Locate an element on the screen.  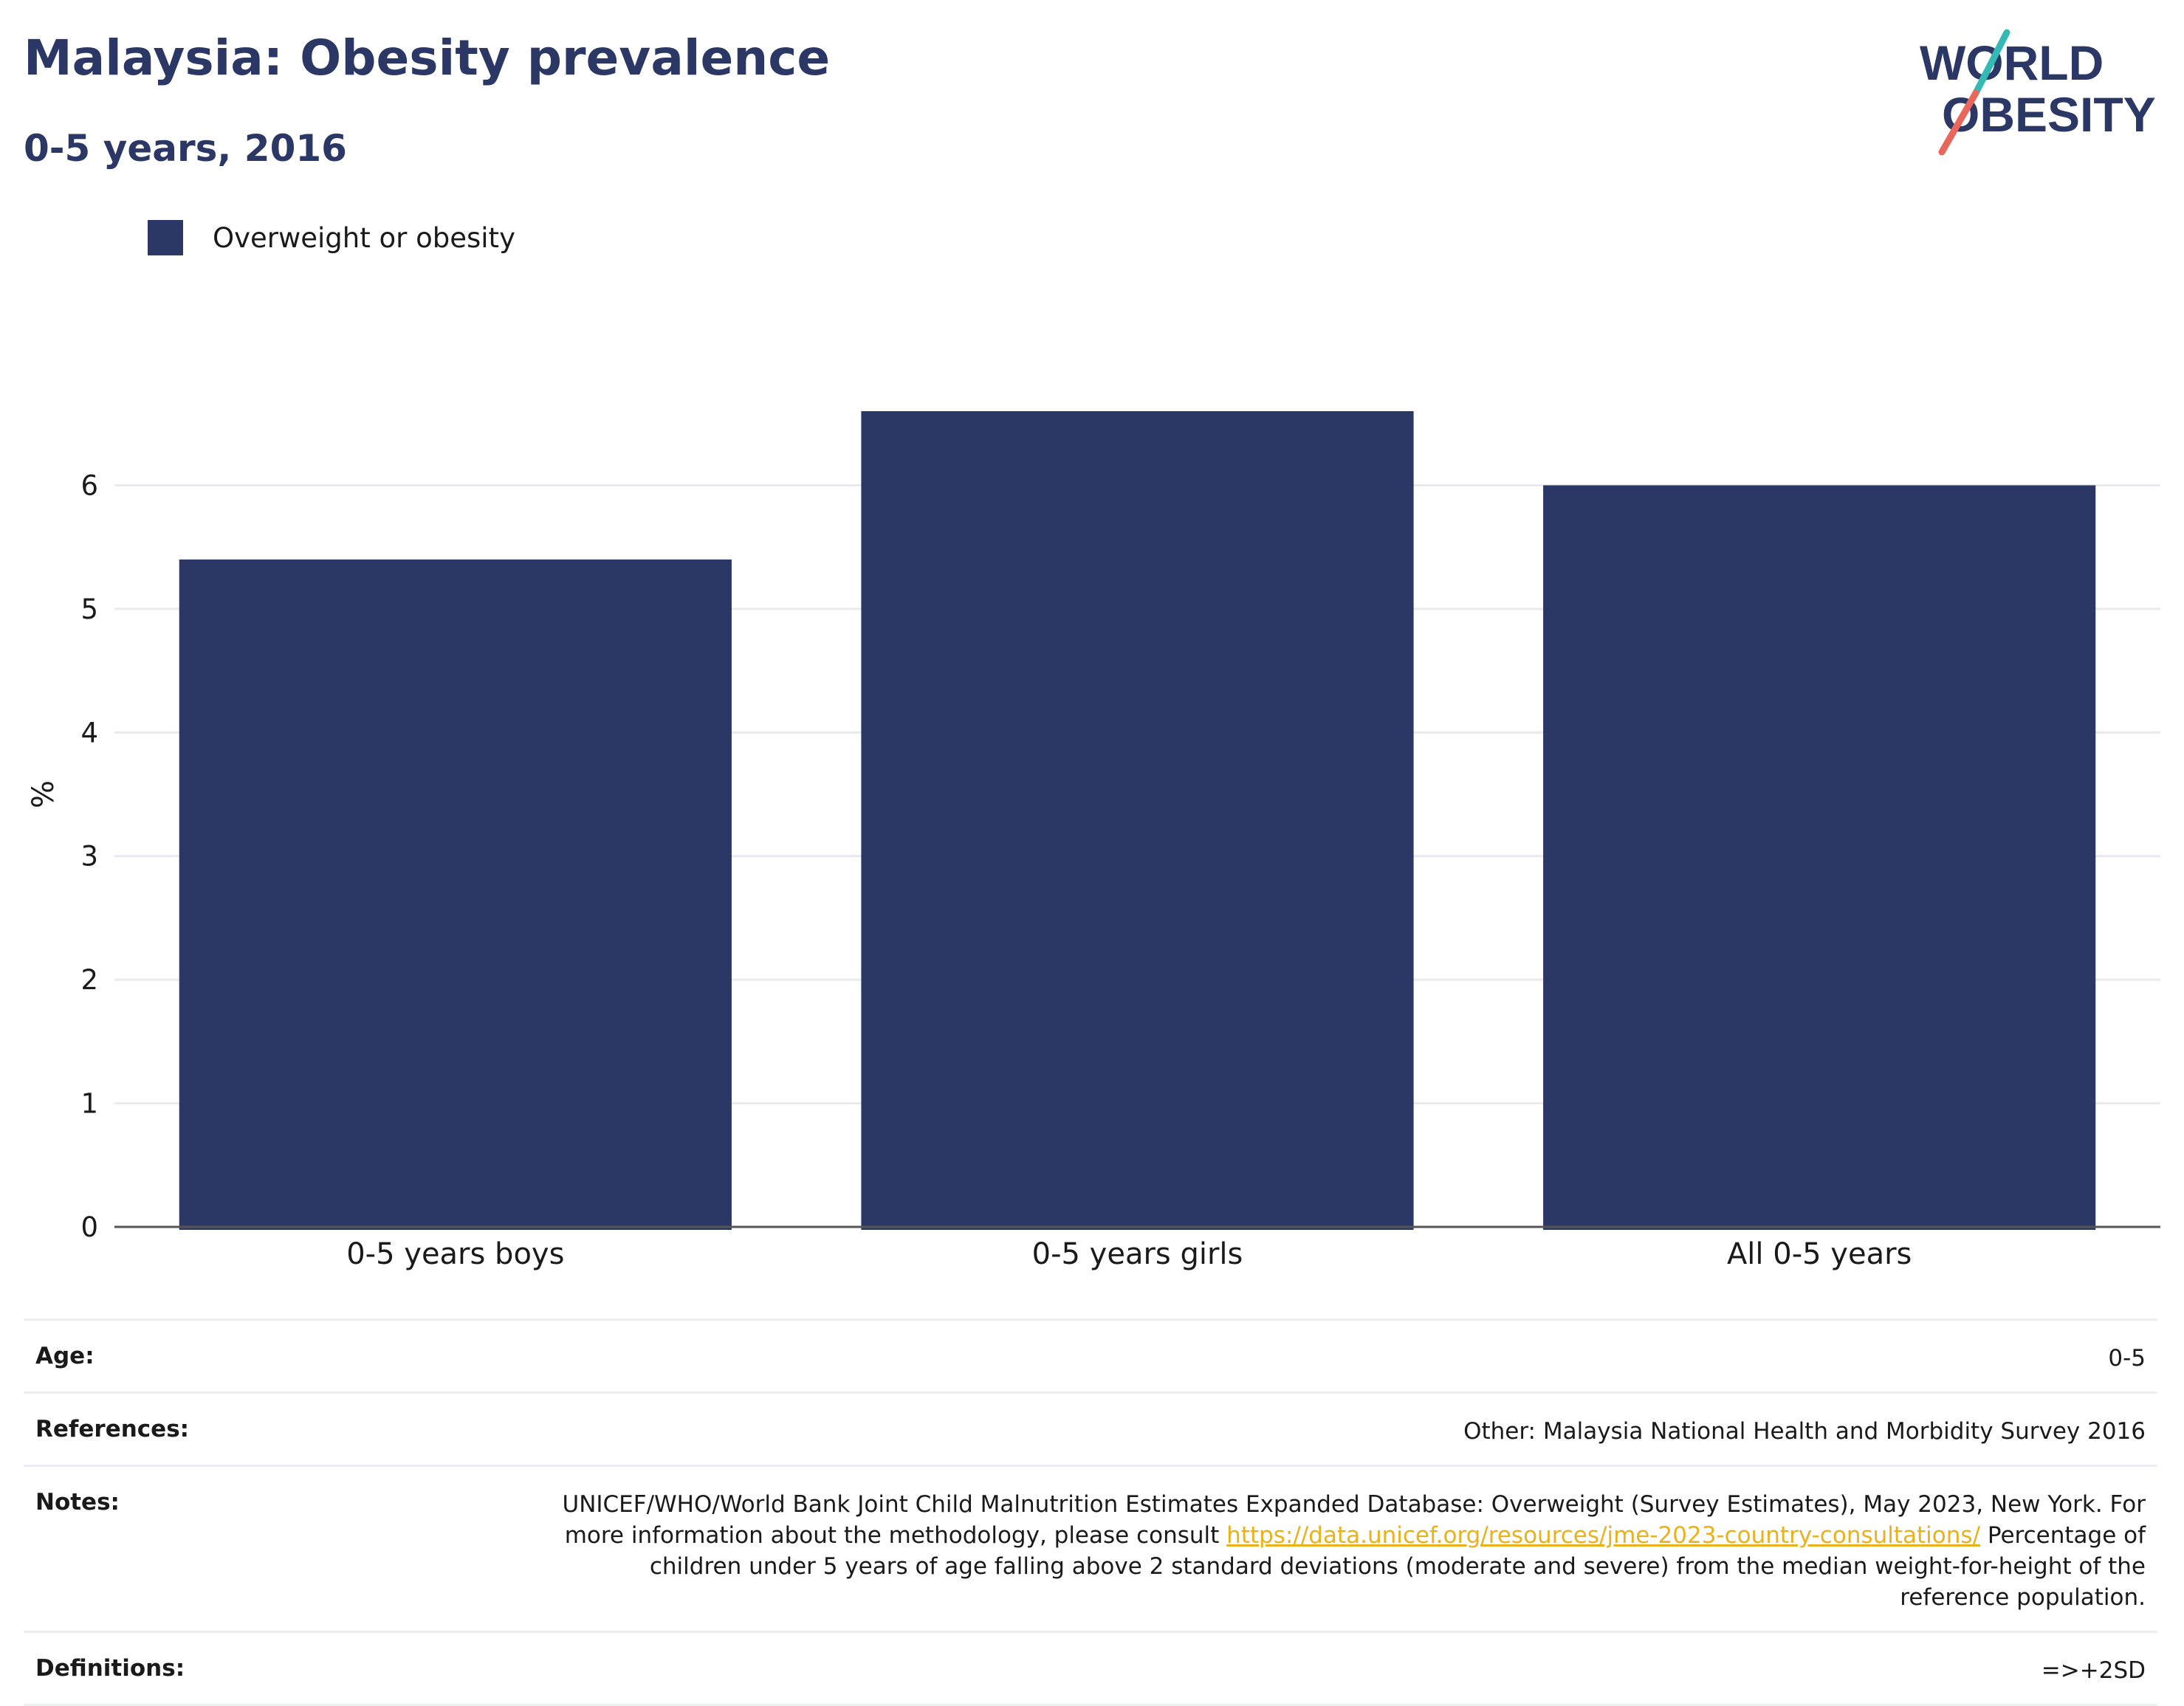
metadata-label-age: Age: is located at coordinates (65, 1356).